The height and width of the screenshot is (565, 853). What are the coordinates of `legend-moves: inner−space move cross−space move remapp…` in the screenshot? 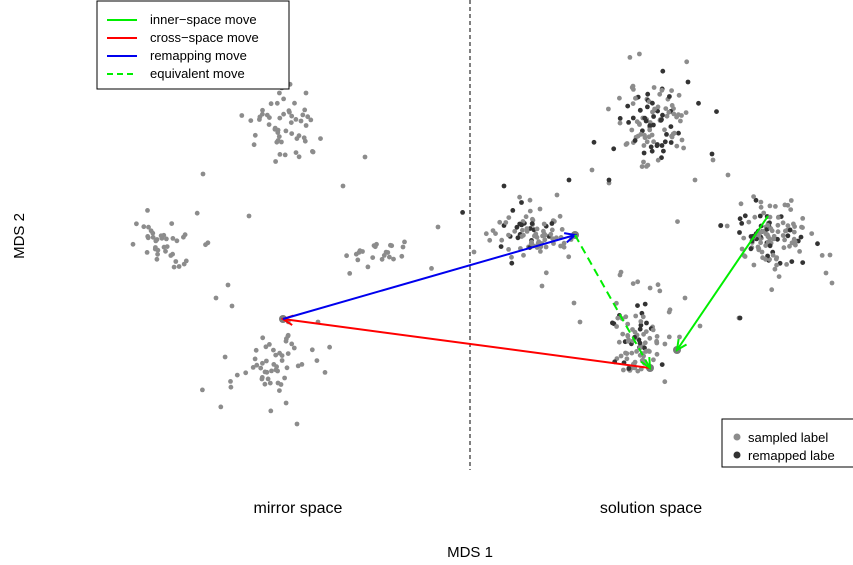 It's located at (193, 45).